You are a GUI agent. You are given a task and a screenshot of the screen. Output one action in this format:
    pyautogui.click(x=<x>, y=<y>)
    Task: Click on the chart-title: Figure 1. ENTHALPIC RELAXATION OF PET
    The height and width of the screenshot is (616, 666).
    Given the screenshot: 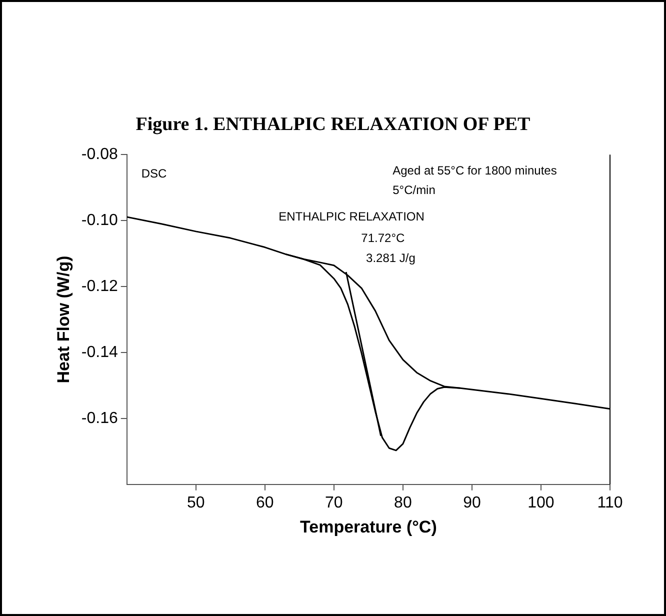 What is the action you would take?
    pyautogui.click(x=333, y=125)
    